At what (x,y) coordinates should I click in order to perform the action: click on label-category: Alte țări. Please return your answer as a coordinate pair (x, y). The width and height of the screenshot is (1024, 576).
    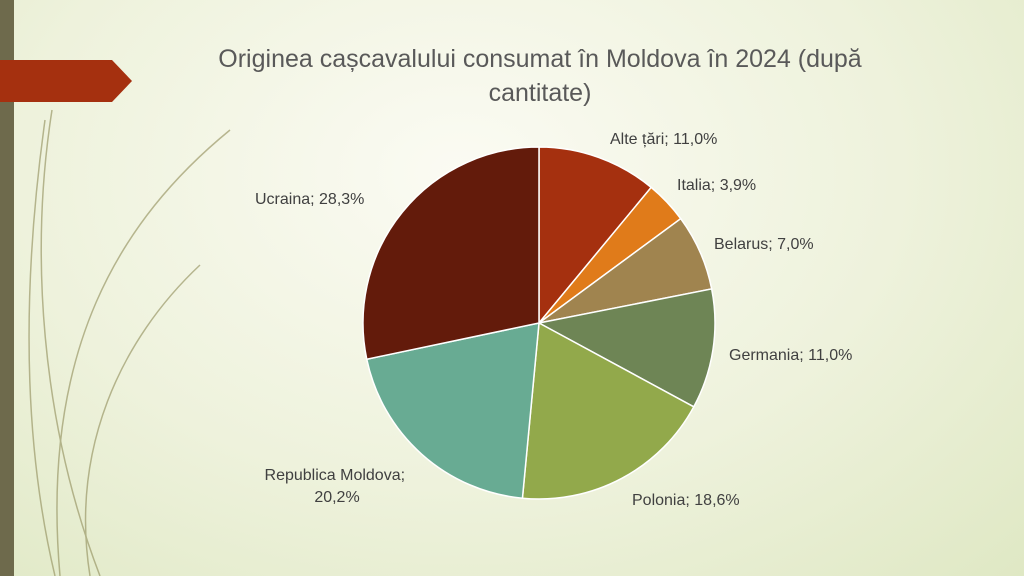
    Looking at the image, I should click on (637, 139).